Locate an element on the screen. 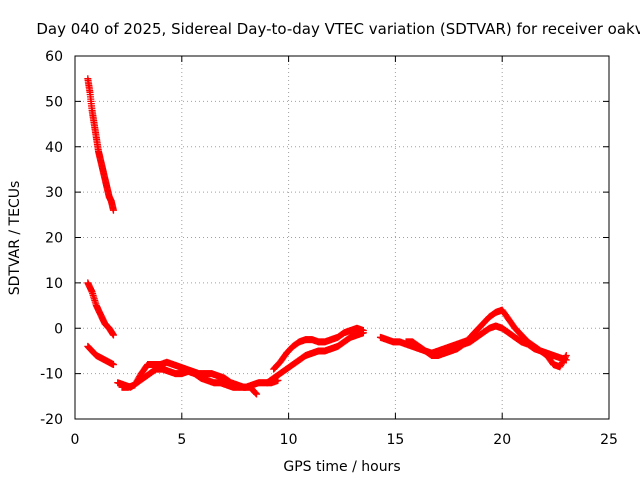 Image resolution: width=640 pixels, height=480 pixels. x-axis-label: GPS time / hours is located at coordinates (341, 467).